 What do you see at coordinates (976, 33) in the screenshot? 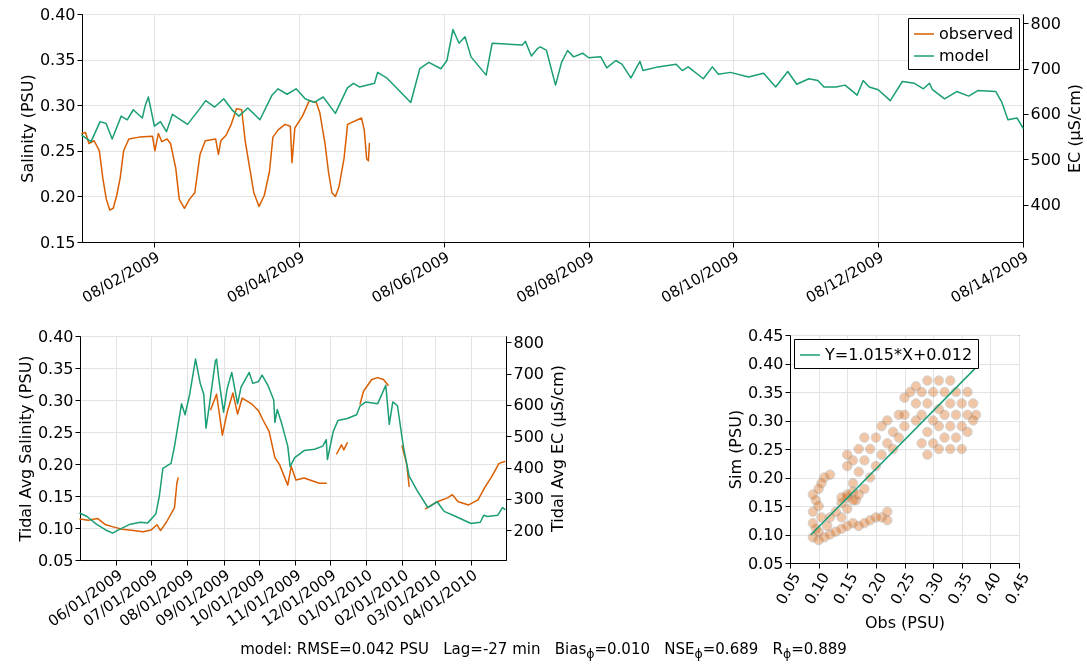
I see `legend-label: observed` at bounding box center [976, 33].